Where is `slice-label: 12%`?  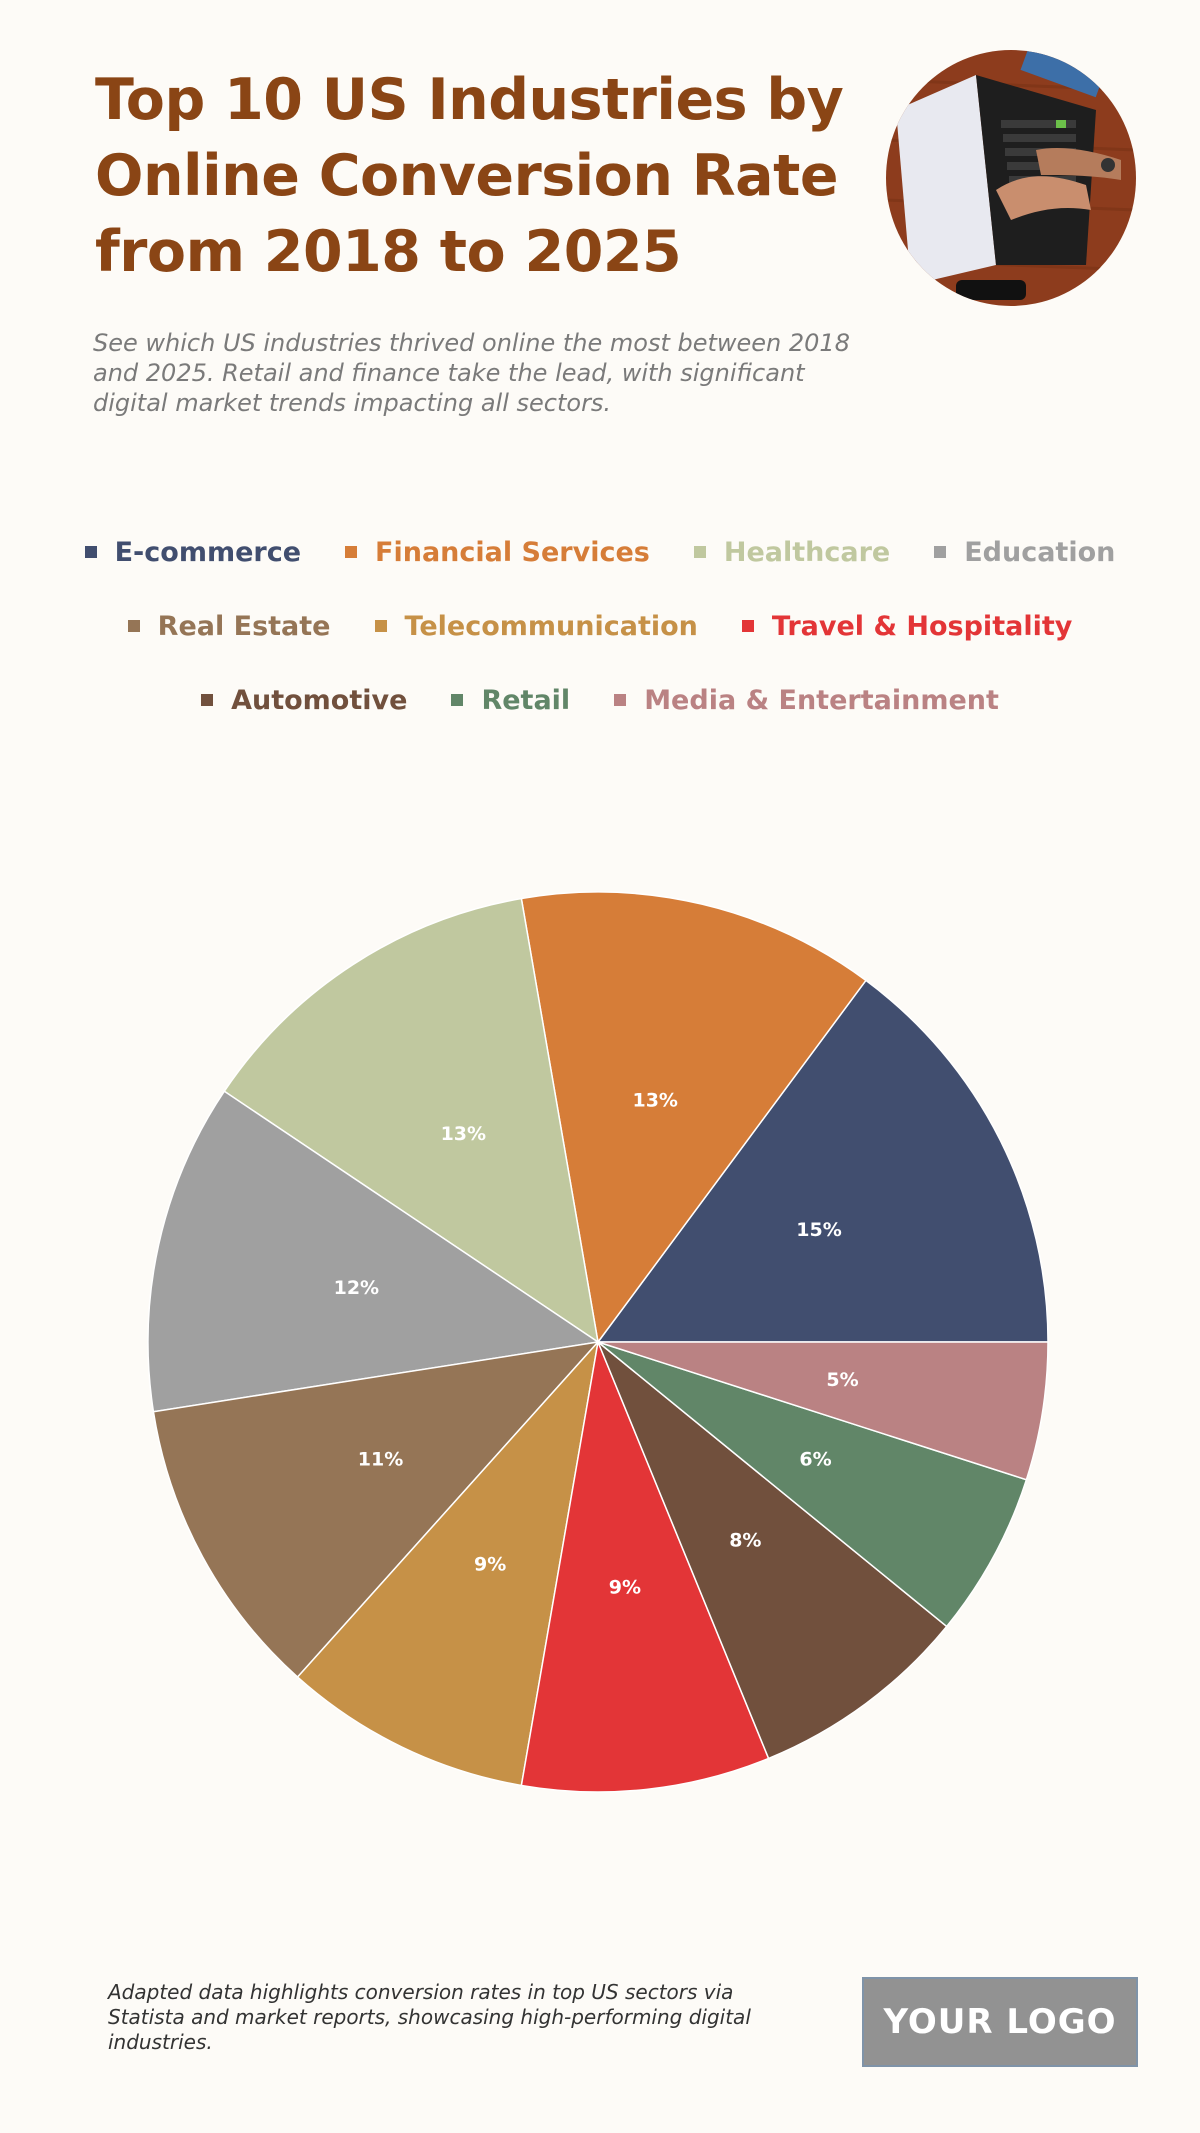 slice-label: 12% is located at coordinates (356, 1288).